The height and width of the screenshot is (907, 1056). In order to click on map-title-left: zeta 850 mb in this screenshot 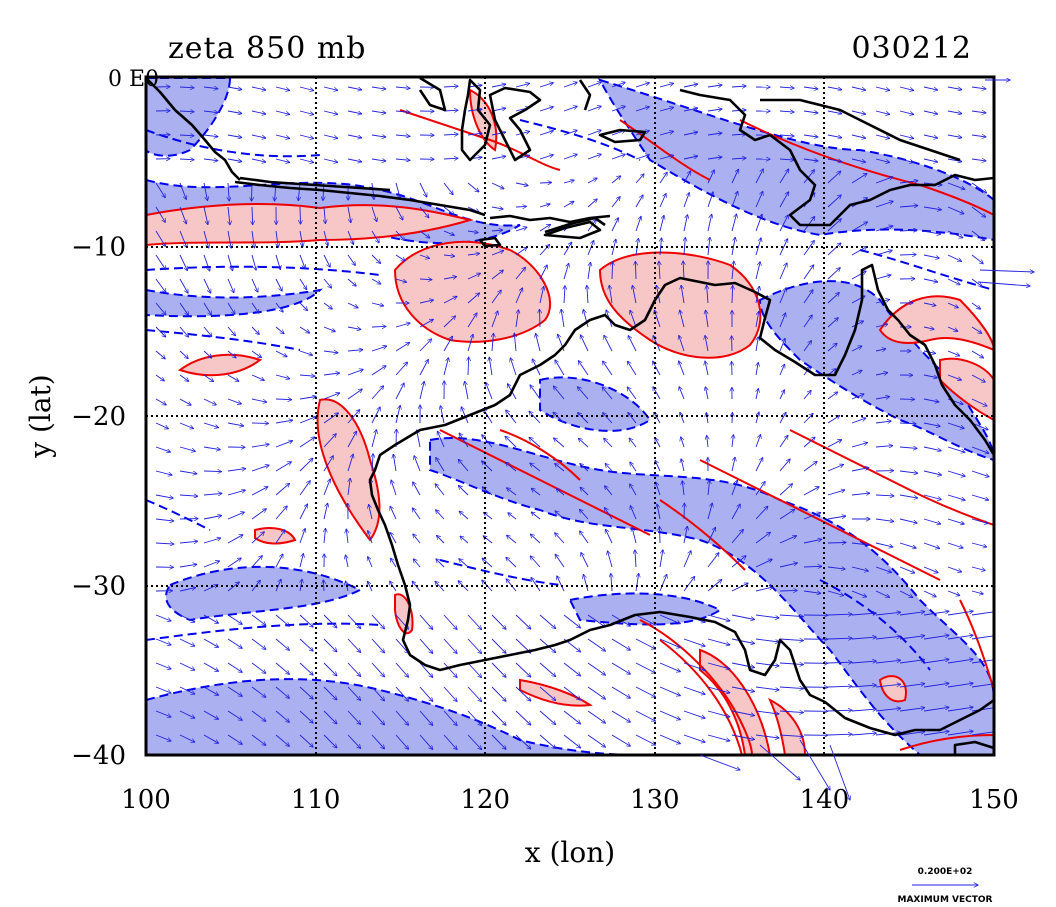, I will do `click(267, 48)`.